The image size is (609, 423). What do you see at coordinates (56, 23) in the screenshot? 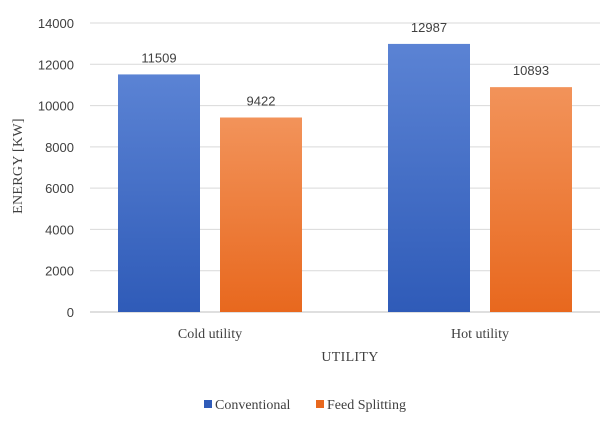
I see `y-tick-label: 14000` at bounding box center [56, 23].